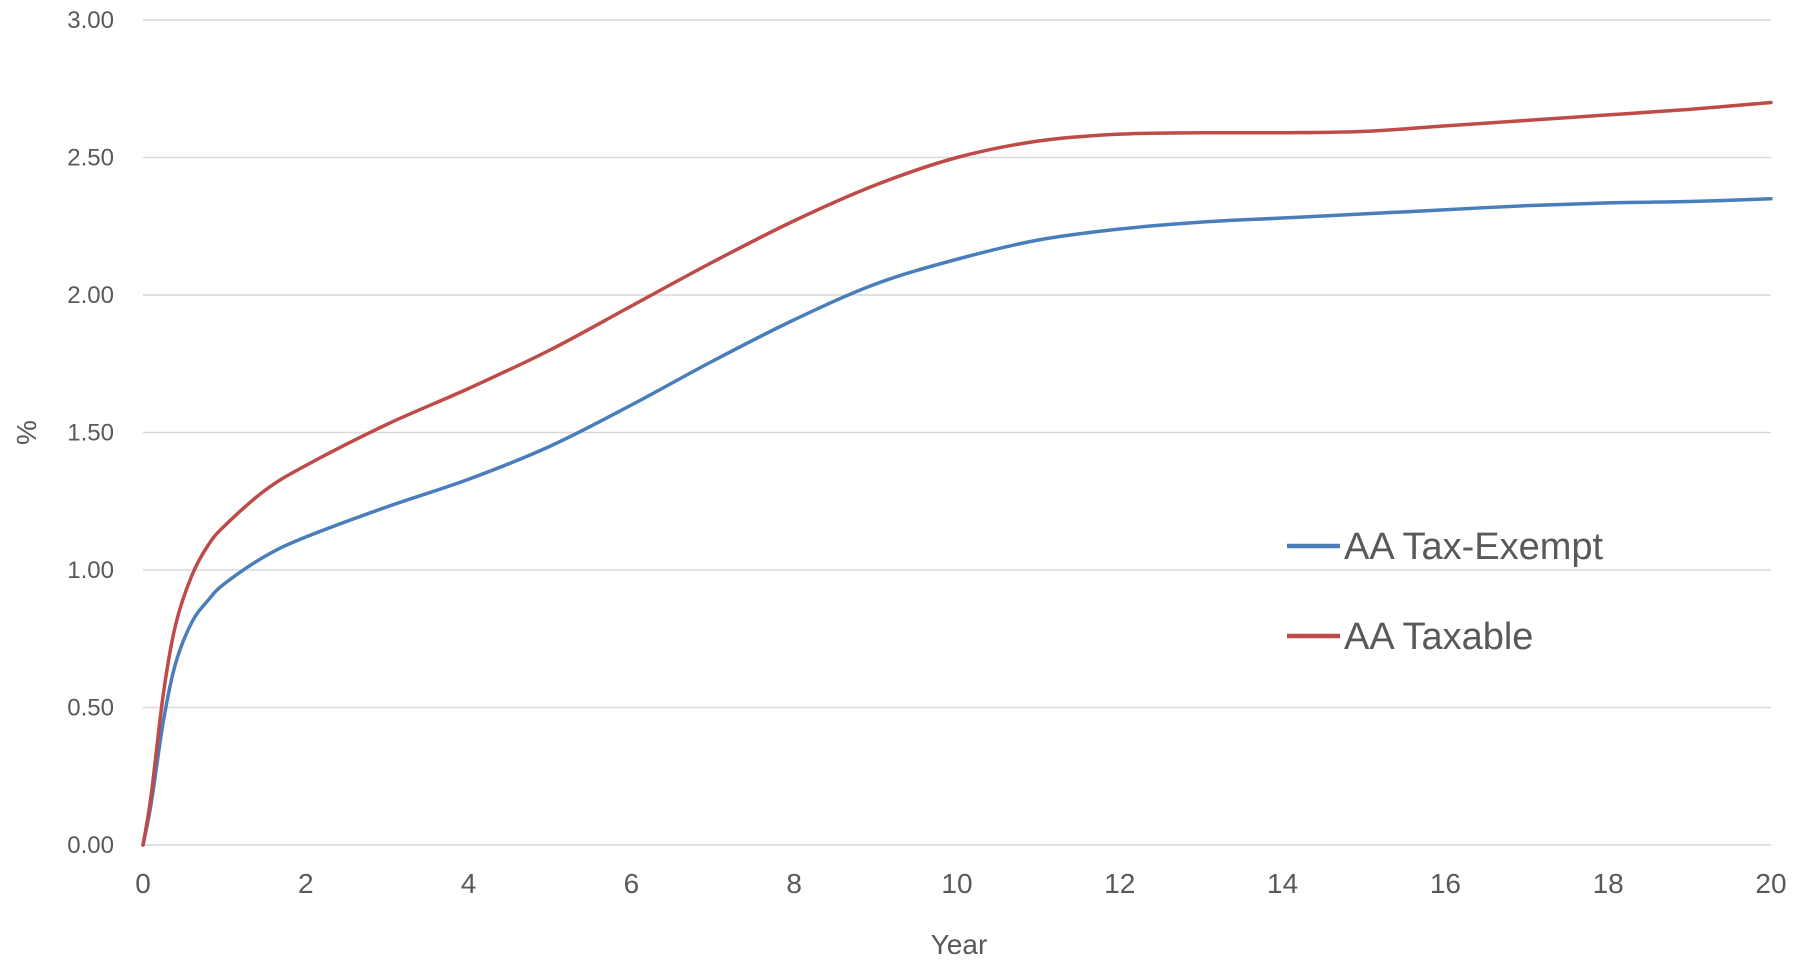  I want to click on x-tick-label: 16, so click(1445, 883).